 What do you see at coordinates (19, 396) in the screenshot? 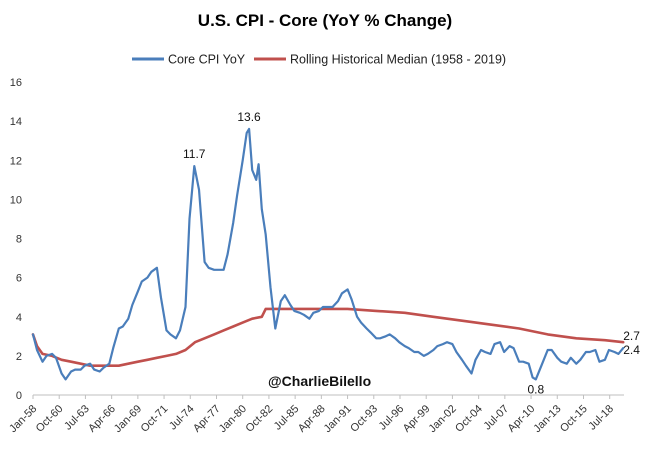
I see `y-tick-label: 0` at bounding box center [19, 396].